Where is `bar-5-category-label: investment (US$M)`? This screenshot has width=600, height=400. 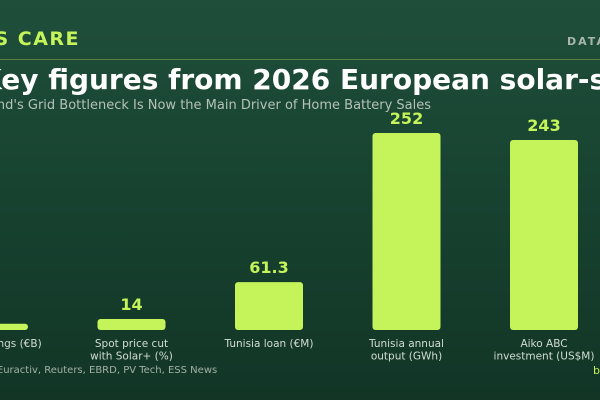 bar-5-category-label: investment (US$M) is located at coordinates (544, 357).